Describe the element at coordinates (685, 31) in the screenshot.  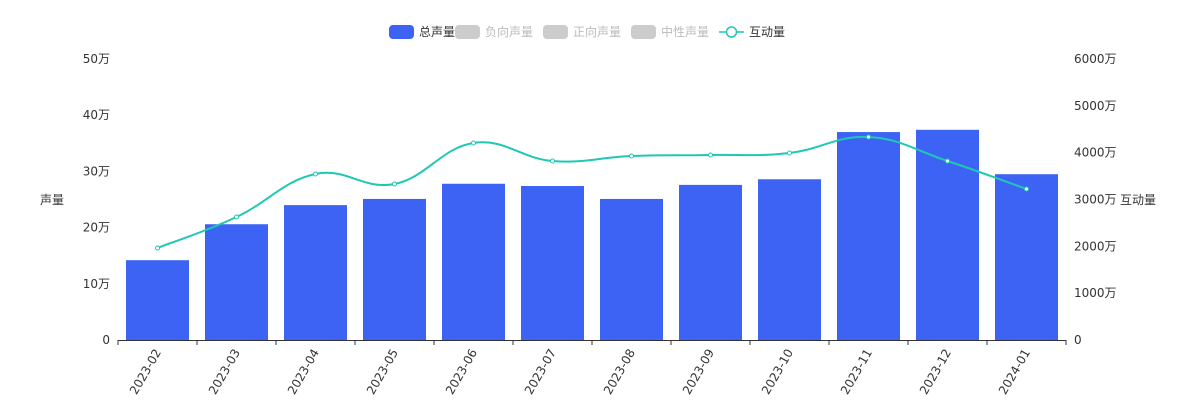
I see `legend-label: 中性声量` at that location.